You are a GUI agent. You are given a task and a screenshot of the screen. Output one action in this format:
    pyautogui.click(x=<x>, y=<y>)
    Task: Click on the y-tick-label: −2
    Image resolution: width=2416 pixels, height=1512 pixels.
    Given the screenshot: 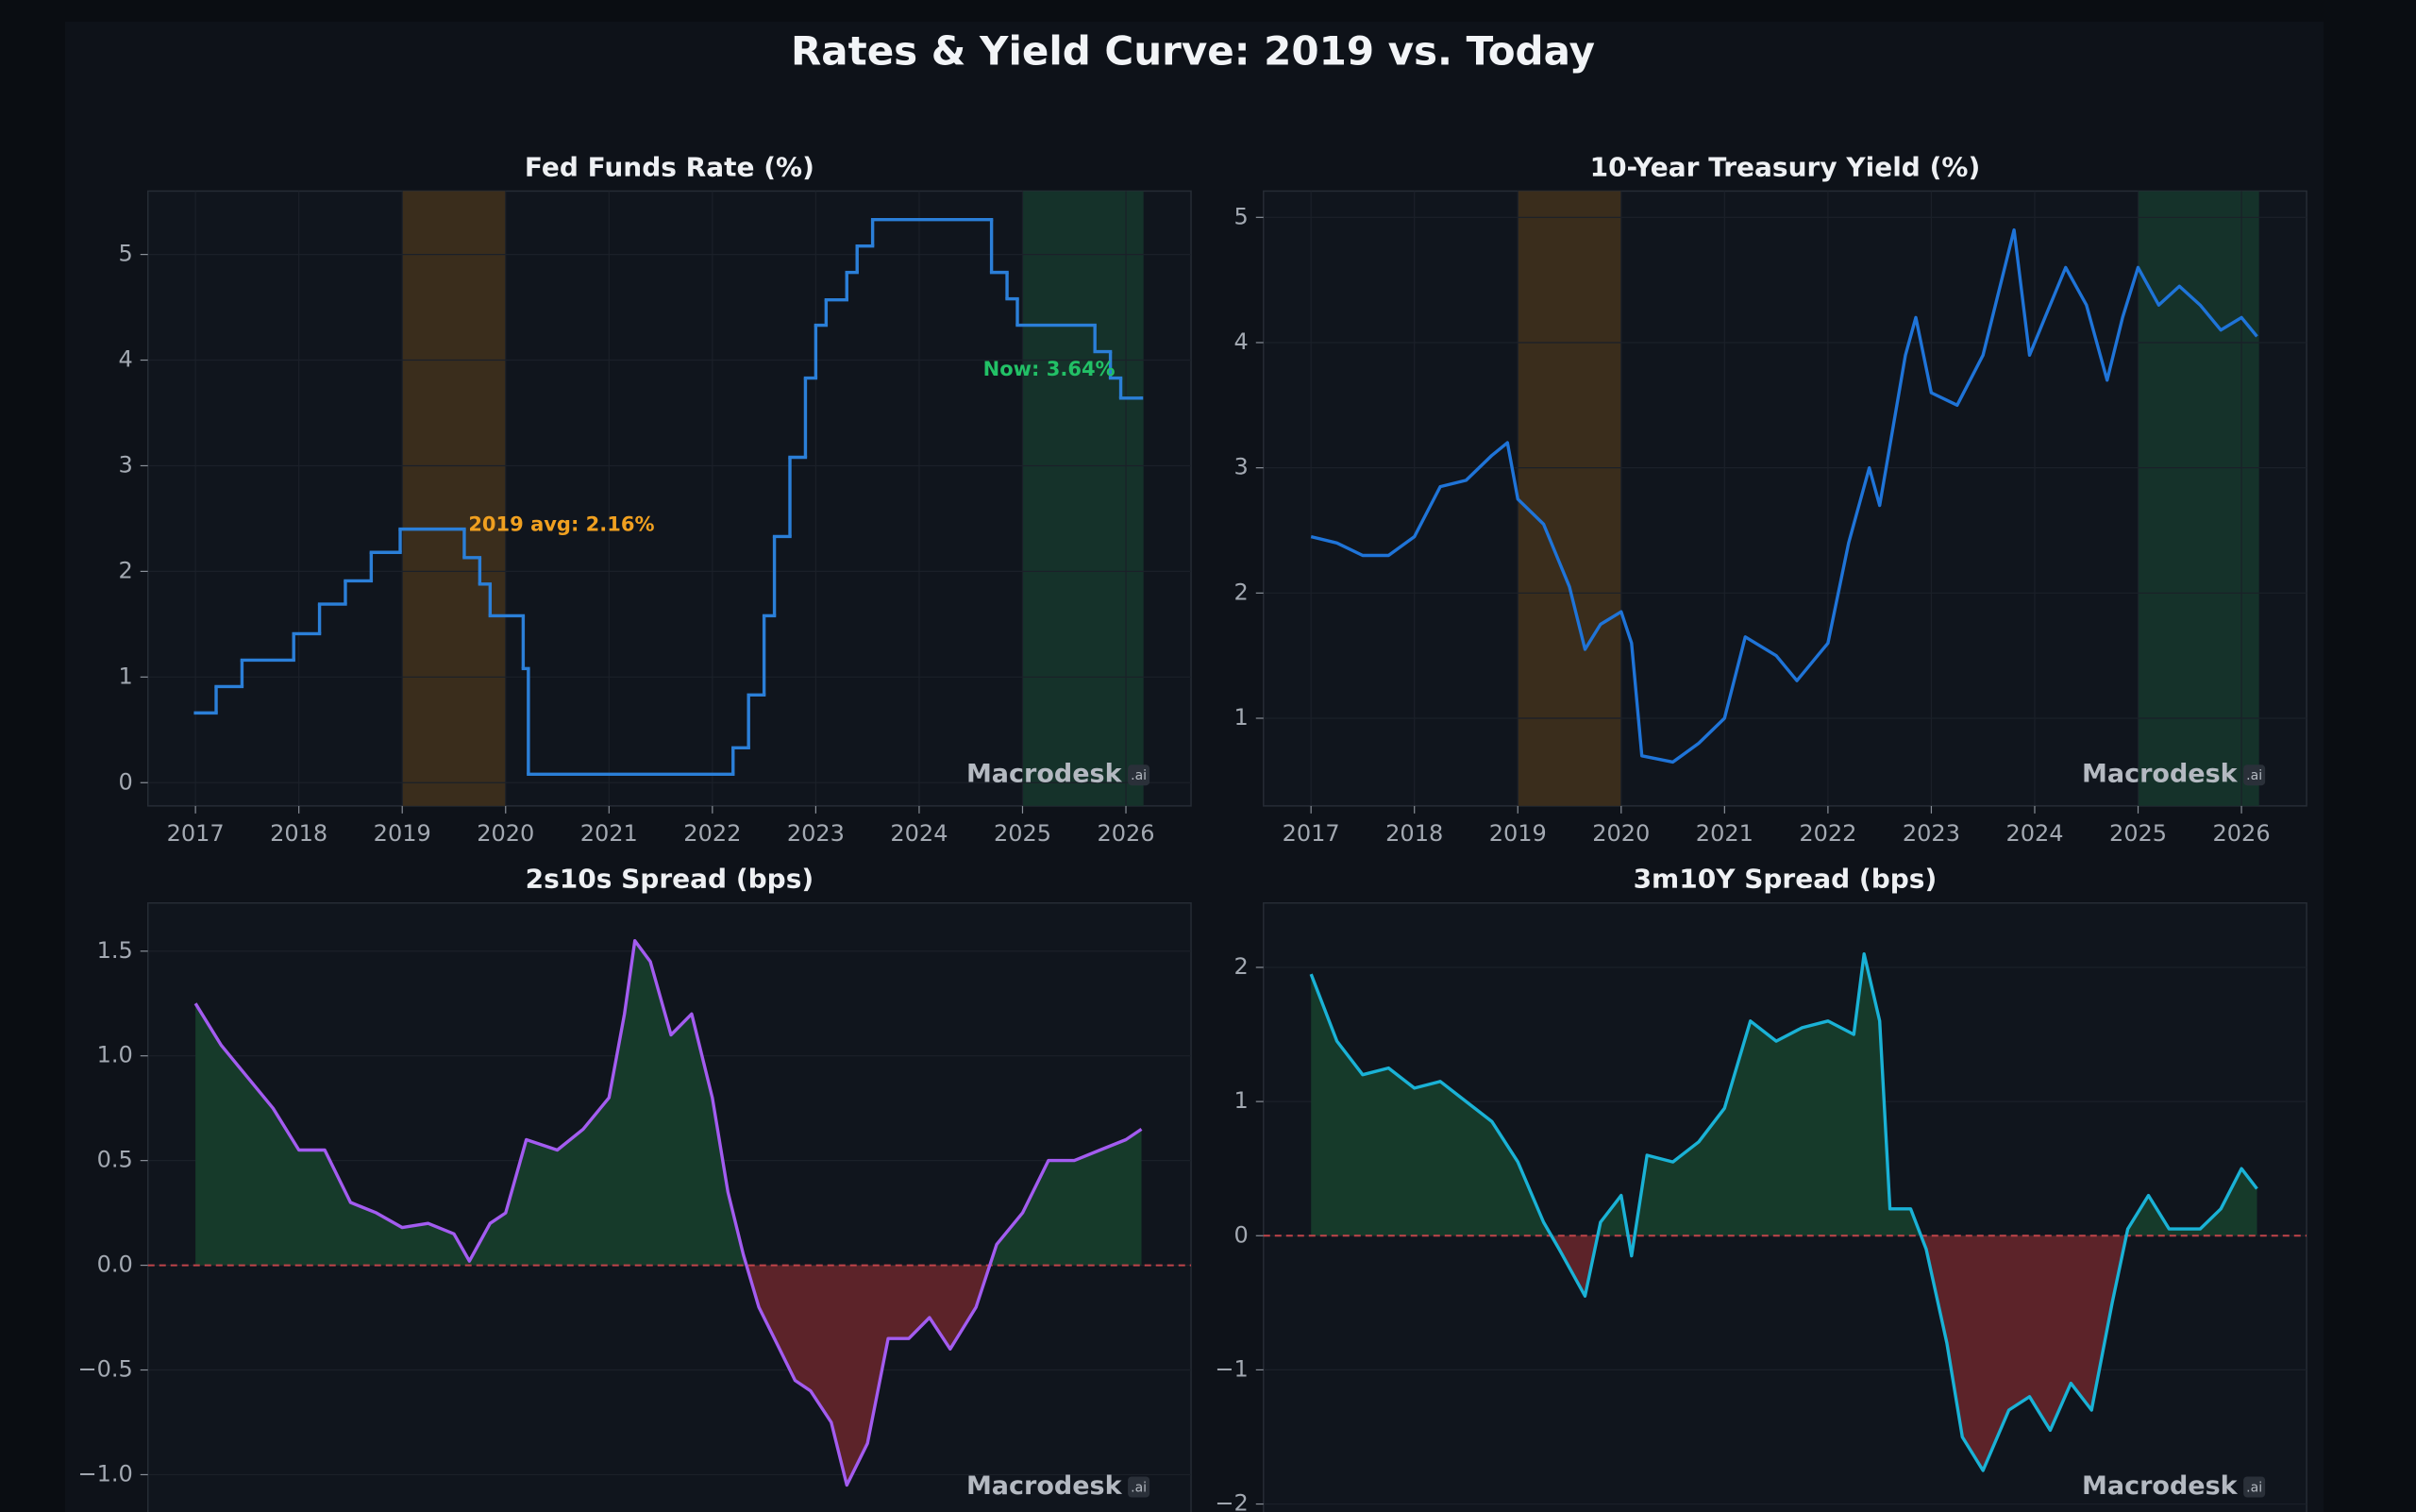 What is the action you would take?
    pyautogui.click(x=1232, y=1501)
    